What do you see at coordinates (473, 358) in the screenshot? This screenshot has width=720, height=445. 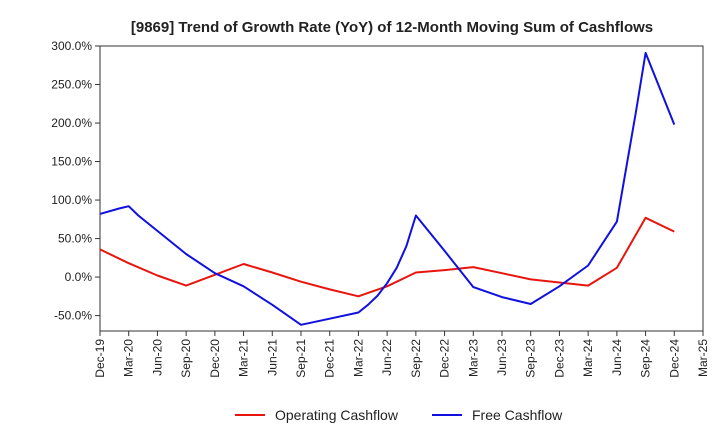 I see `x-tick-label: Mar-23` at bounding box center [473, 358].